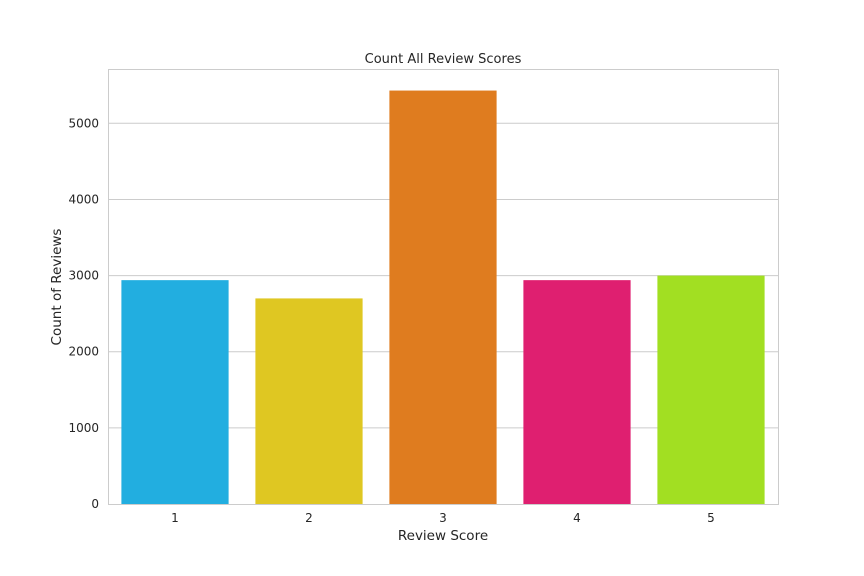 The image size is (864, 576). What do you see at coordinates (443, 59) in the screenshot?
I see `chart-title: Count All Review Scores` at bounding box center [443, 59].